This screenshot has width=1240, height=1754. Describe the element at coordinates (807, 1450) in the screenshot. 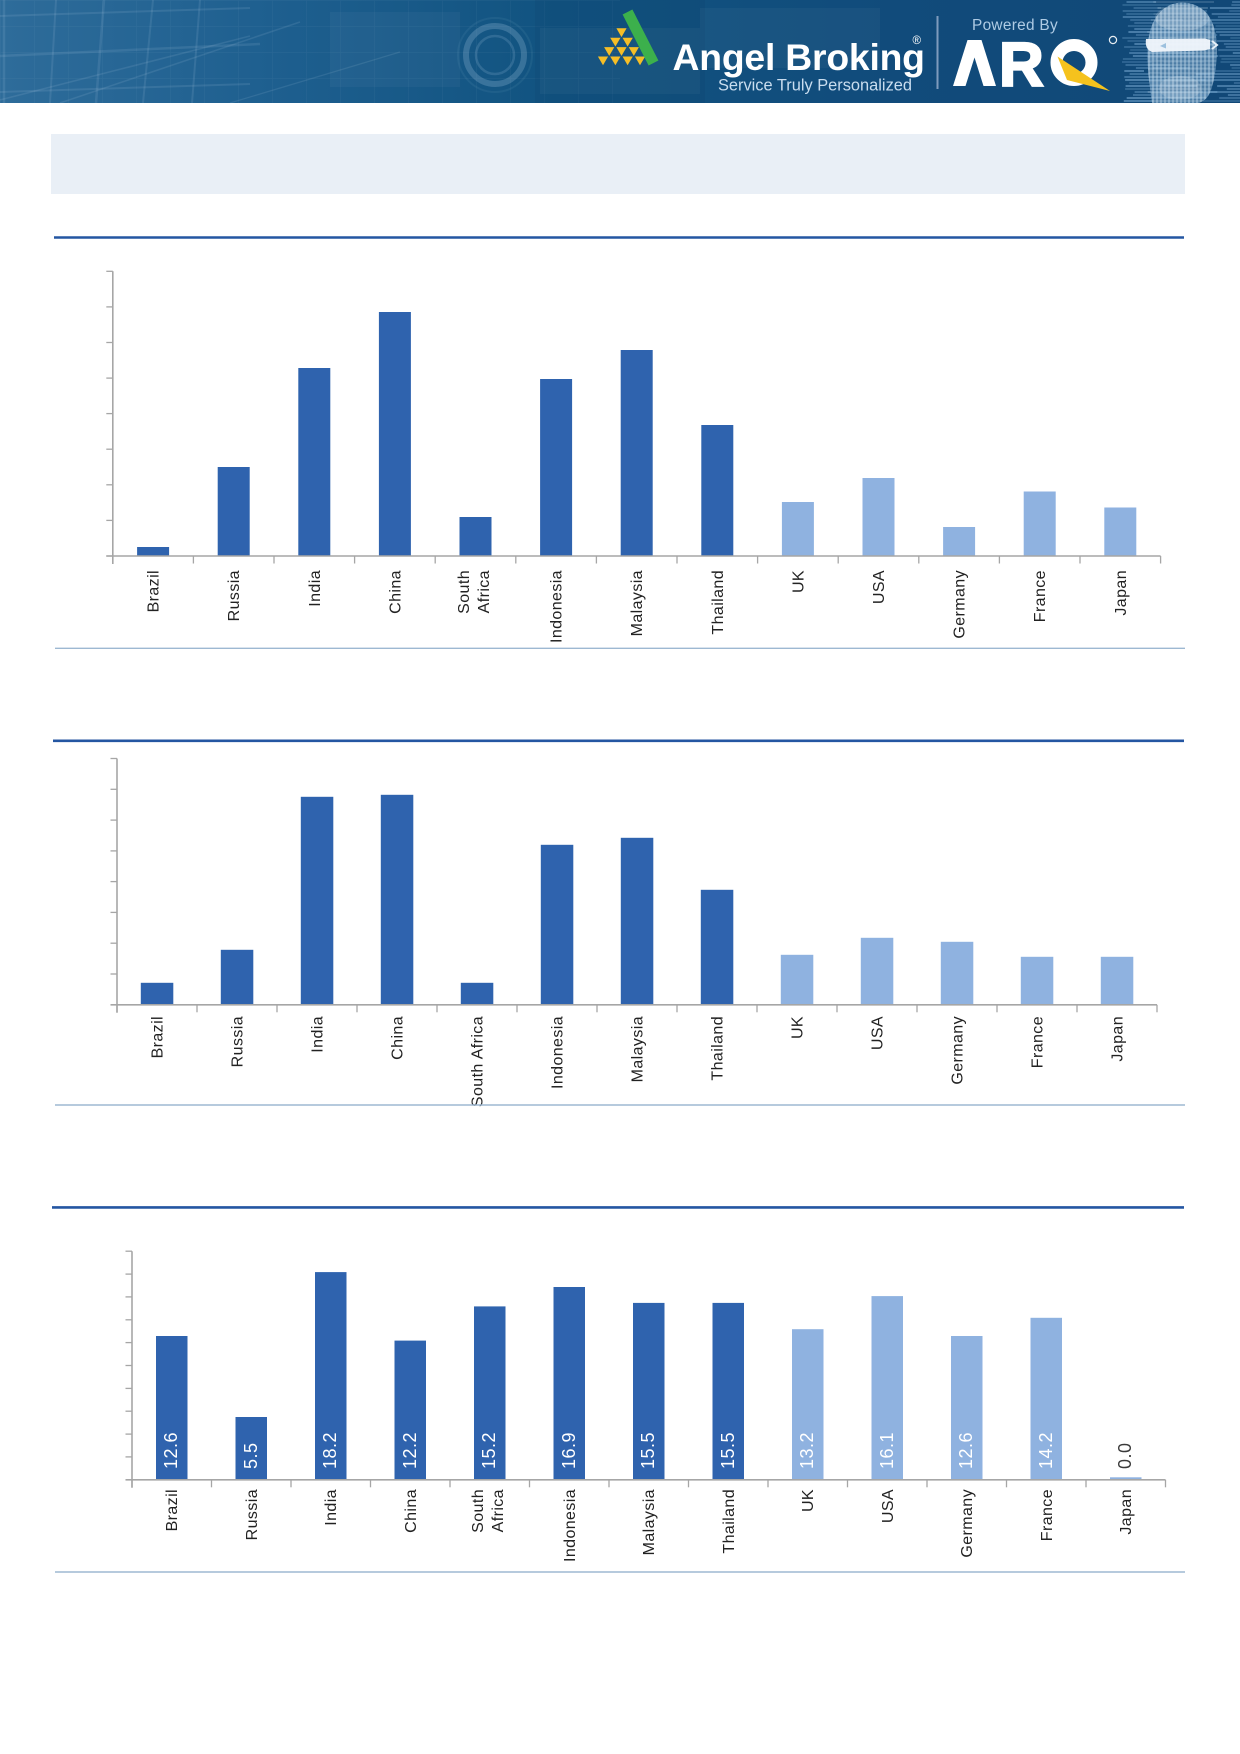

I see `svg-text: 13.2` at that location.